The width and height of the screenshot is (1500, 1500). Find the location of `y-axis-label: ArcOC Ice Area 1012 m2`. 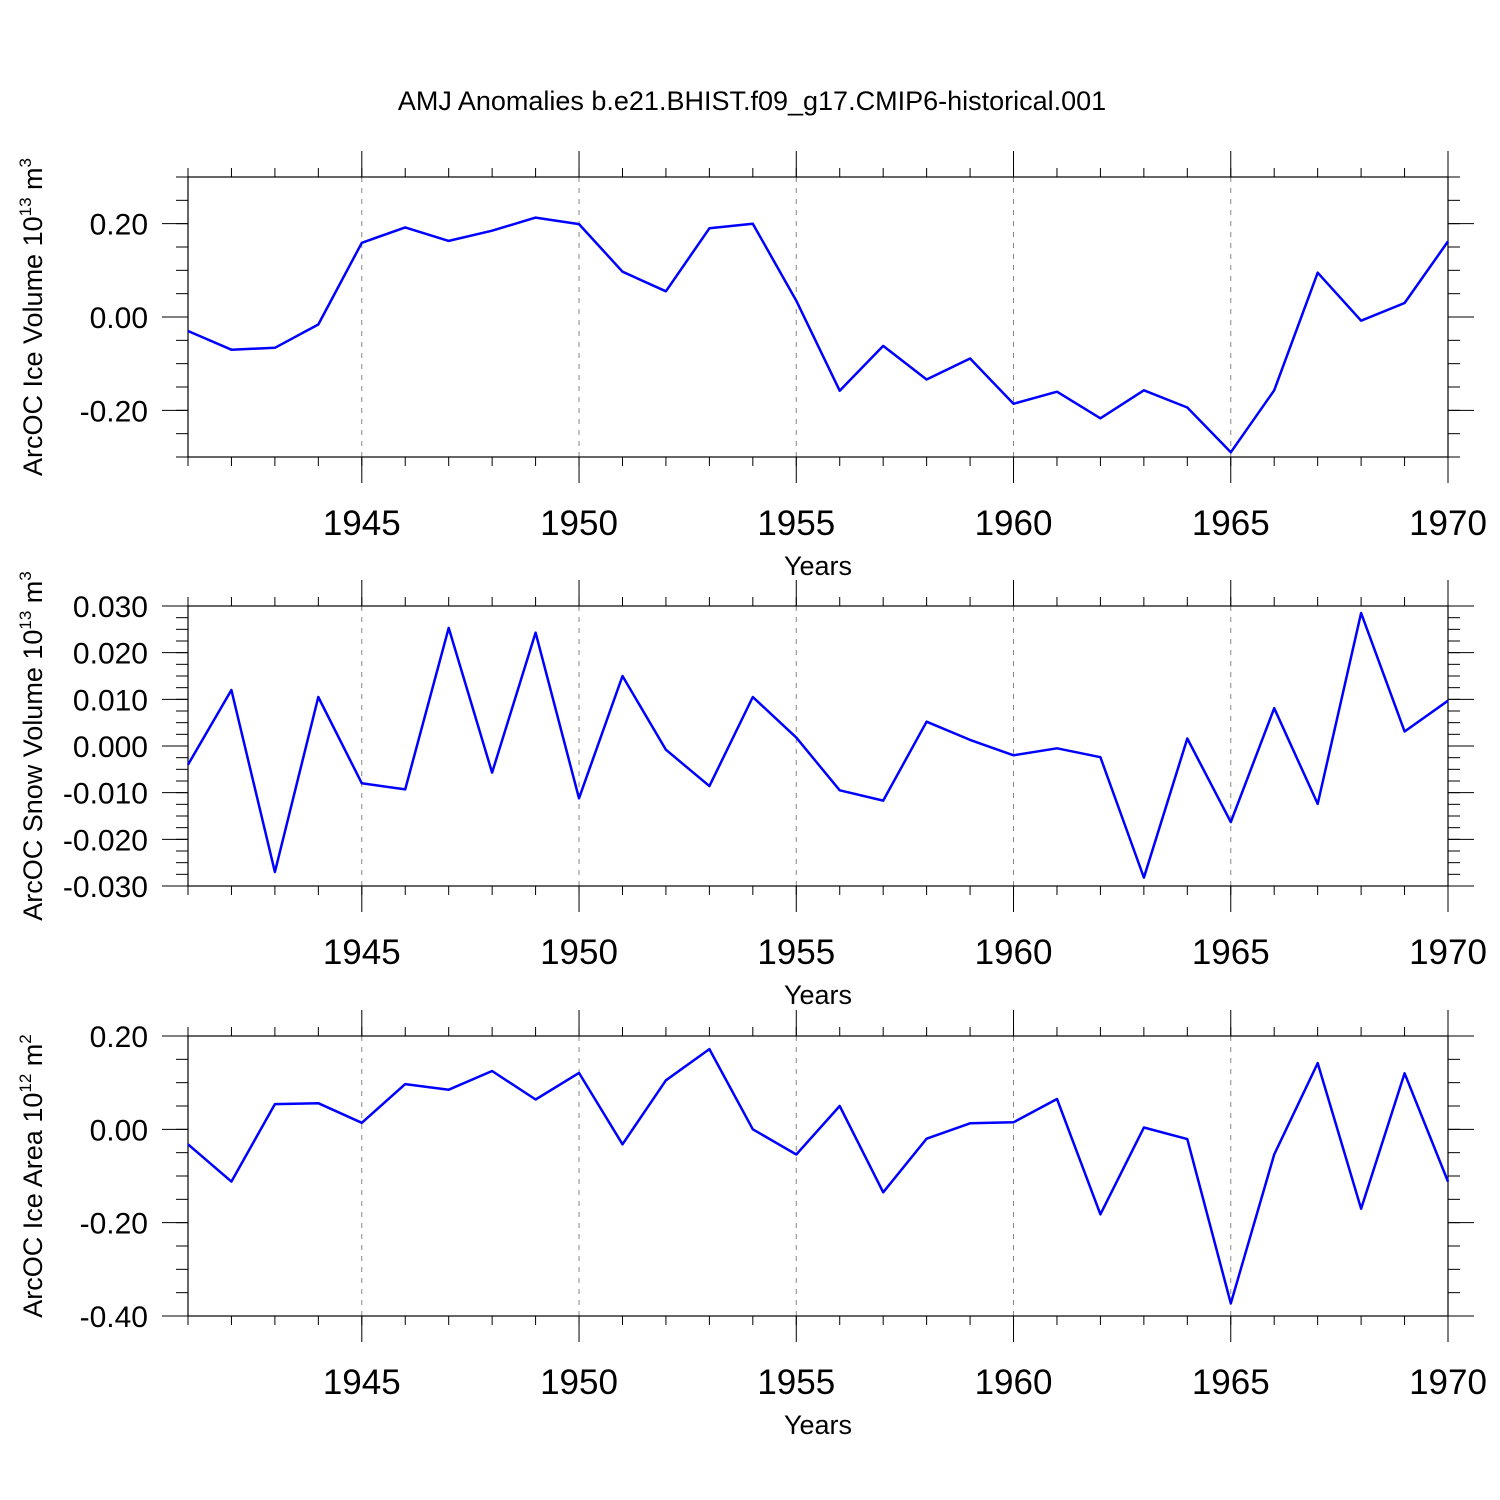

y-axis-label: ArcOC Ice Area 1012 m2 is located at coordinates (32, 1176).